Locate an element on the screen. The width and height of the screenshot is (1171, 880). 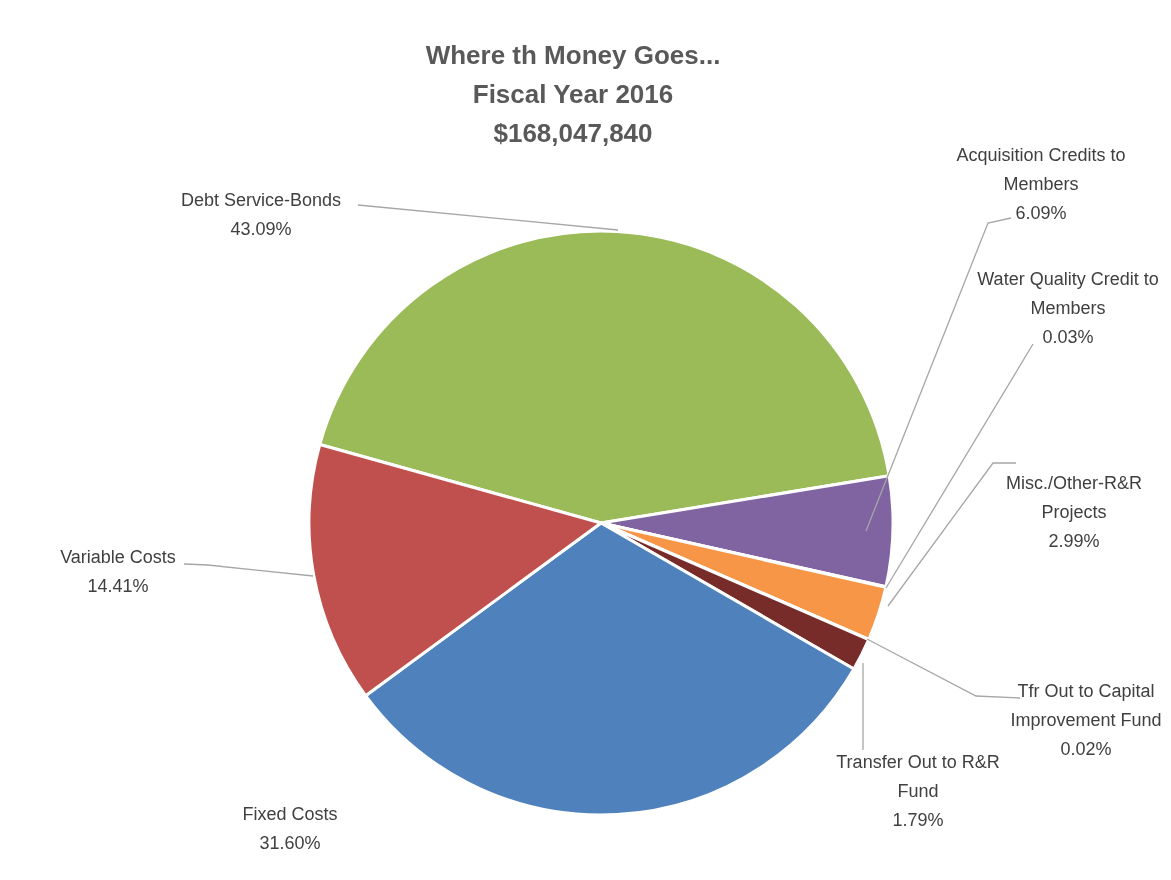
data-label: 6.09% is located at coordinates (1041, 213).